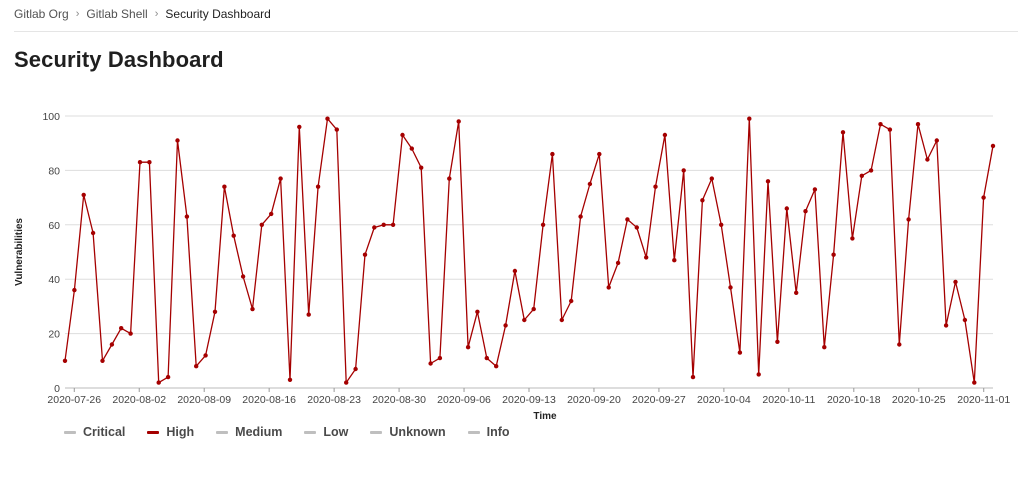  What do you see at coordinates (41, 14) in the screenshot?
I see `breadcrumb-item-gitlab-org: Gitlab Org` at bounding box center [41, 14].